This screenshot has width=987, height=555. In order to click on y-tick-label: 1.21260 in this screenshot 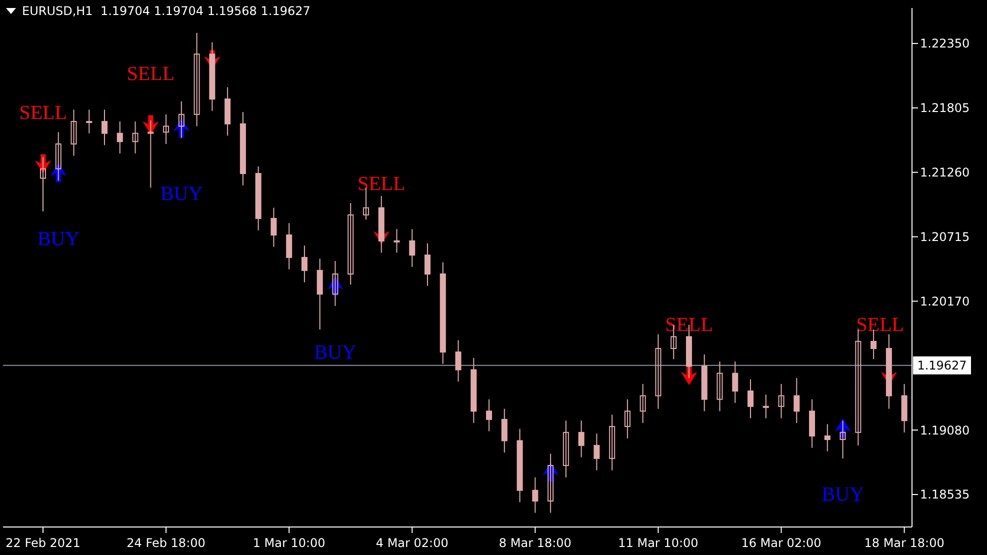, I will do `click(945, 173)`.